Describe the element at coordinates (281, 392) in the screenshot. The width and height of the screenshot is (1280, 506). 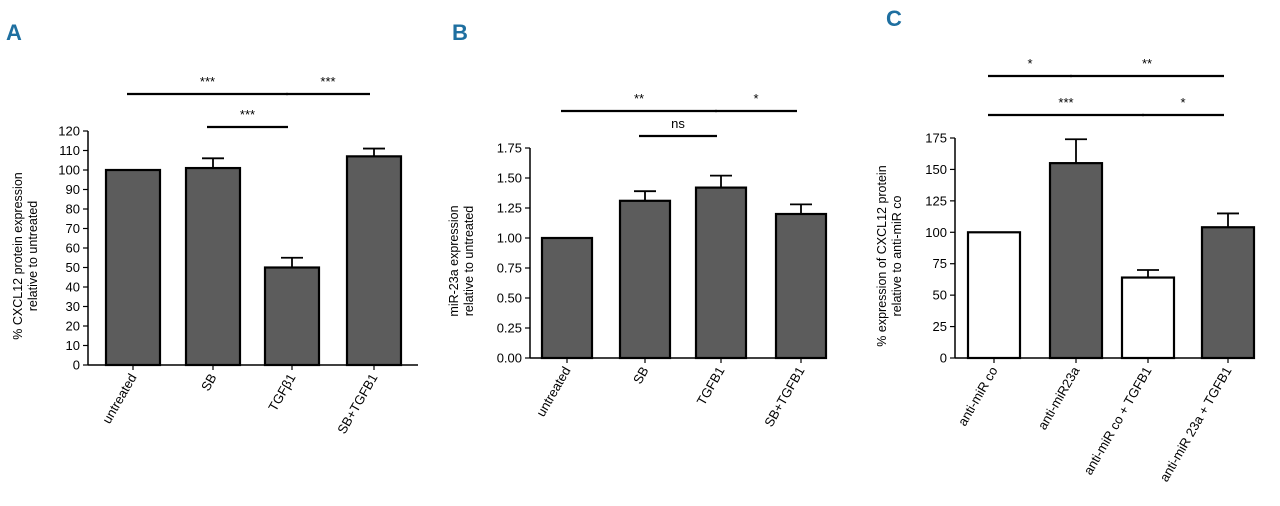
I see `x-category-label: TGFβ1` at that location.